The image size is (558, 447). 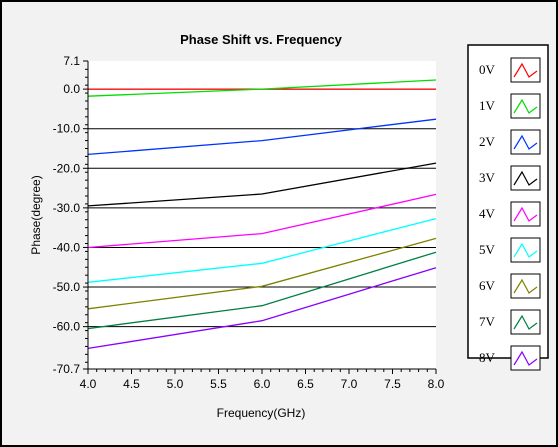 I want to click on y-tick-label: -10.0, so click(x=67, y=129).